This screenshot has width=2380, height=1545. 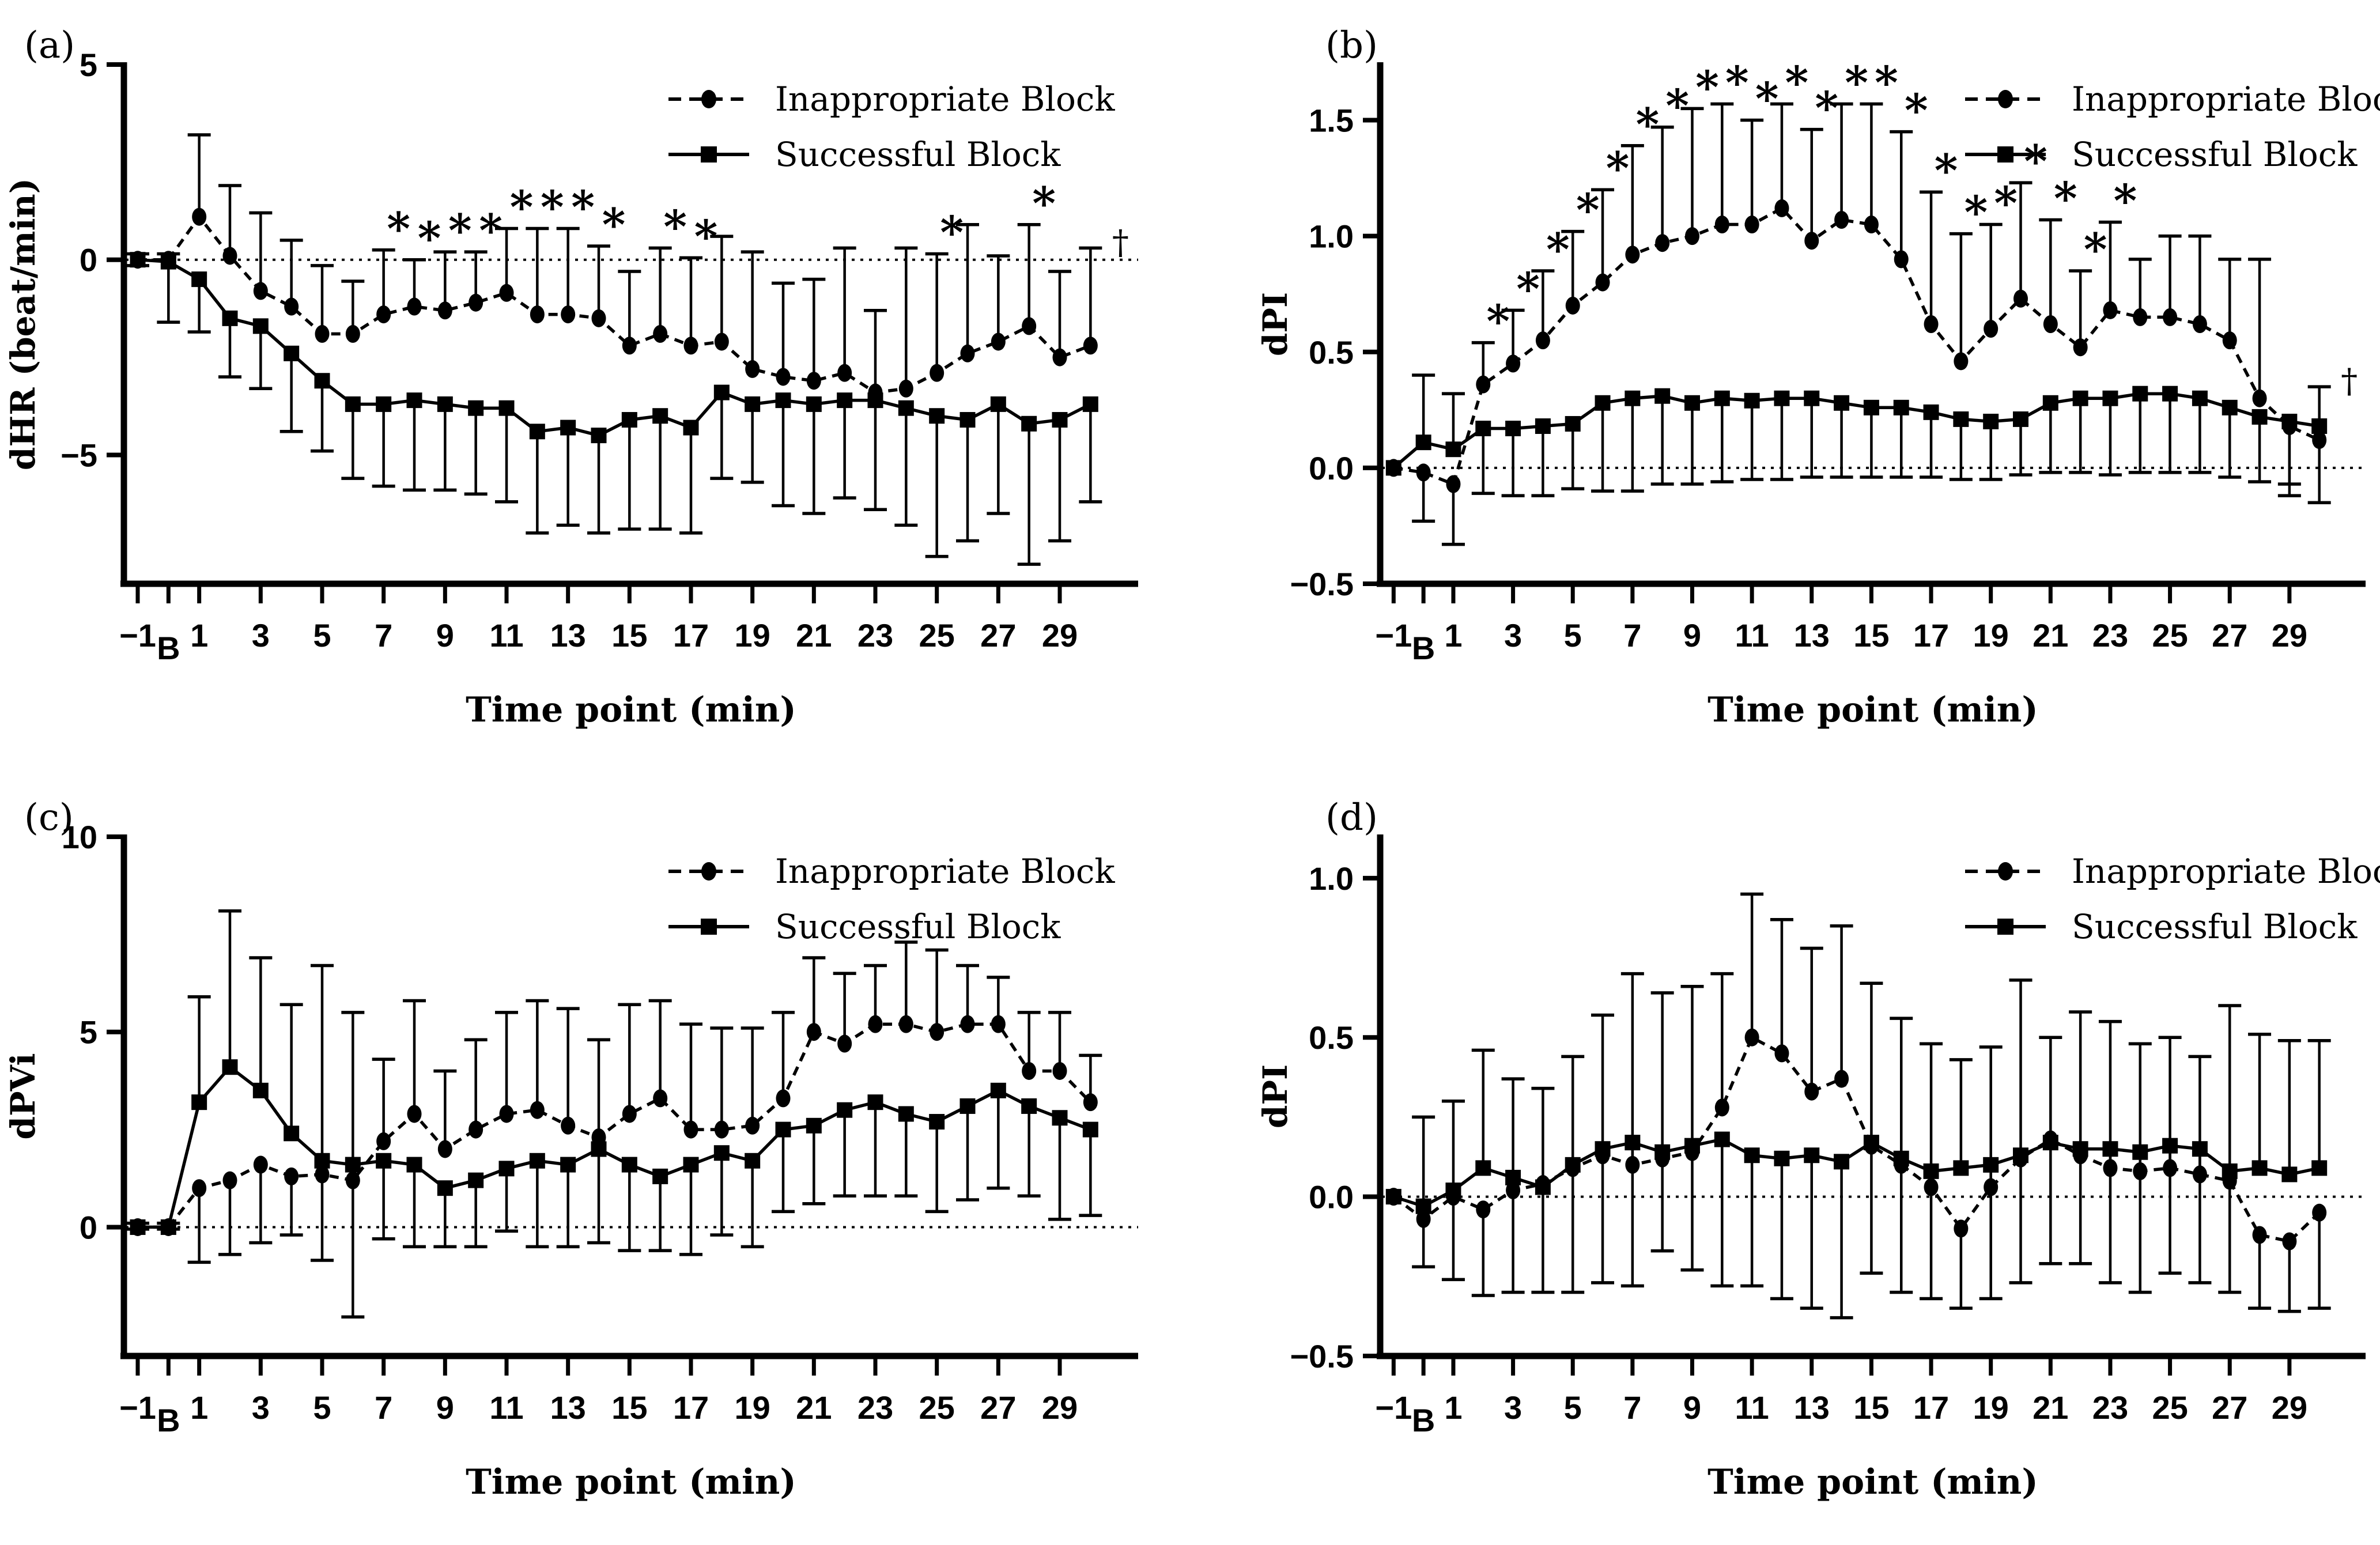 What do you see at coordinates (1120, 242) in the screenshot?
I see `significance-dagger: †` at bounding box center [1120, 242].